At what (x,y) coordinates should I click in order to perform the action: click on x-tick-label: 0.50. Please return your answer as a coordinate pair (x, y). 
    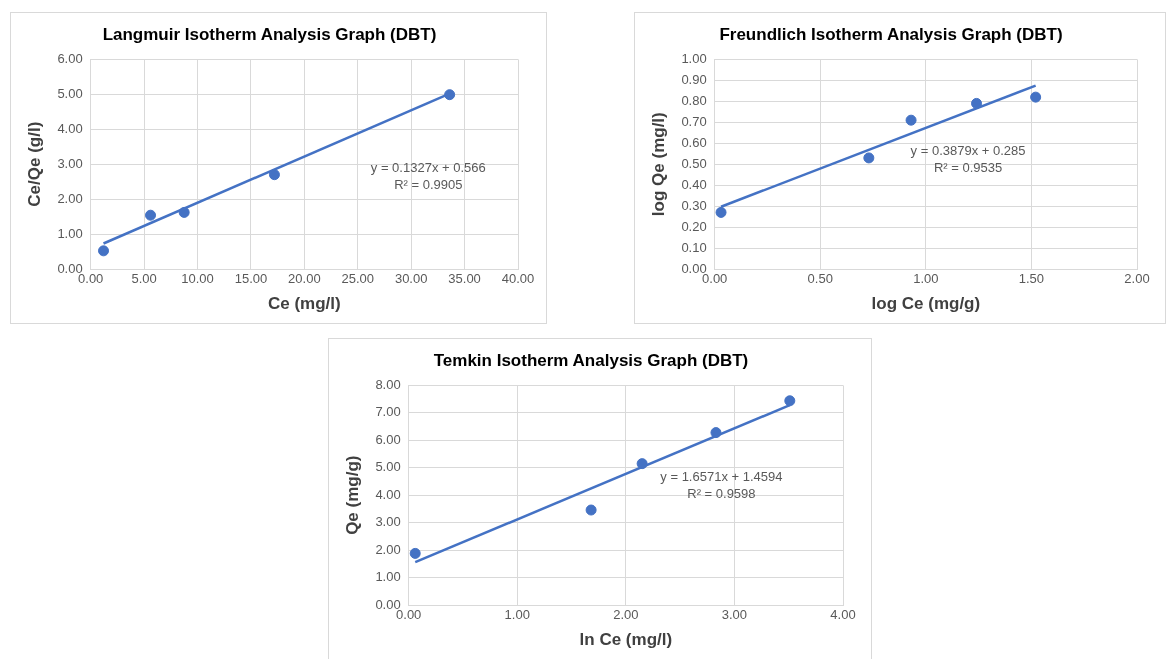
    Looking at the image, I should click on (820, 279).